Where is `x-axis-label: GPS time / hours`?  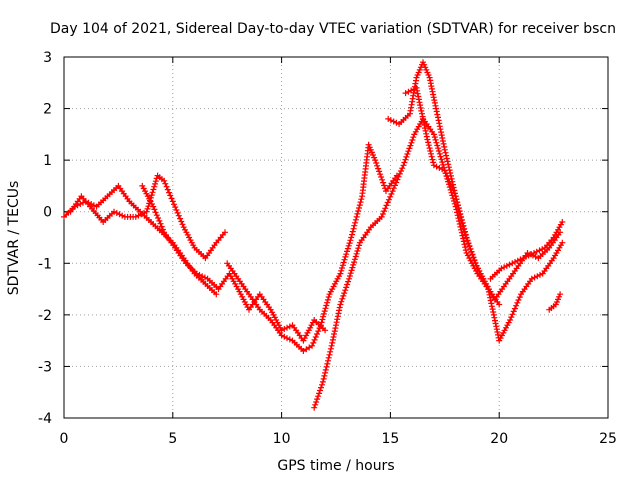 x-axis-label: GPS time / hours is located at coordinates (335, 466).